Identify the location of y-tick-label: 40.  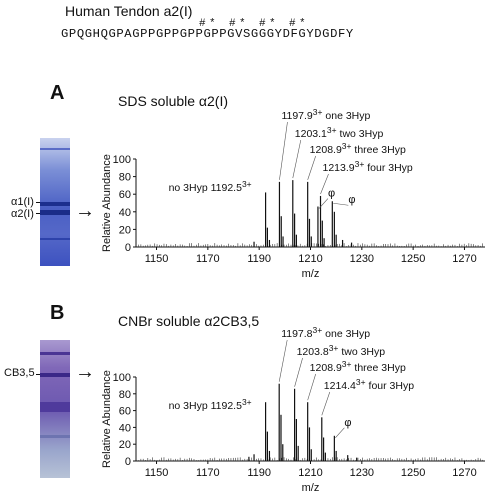
(125, 428).